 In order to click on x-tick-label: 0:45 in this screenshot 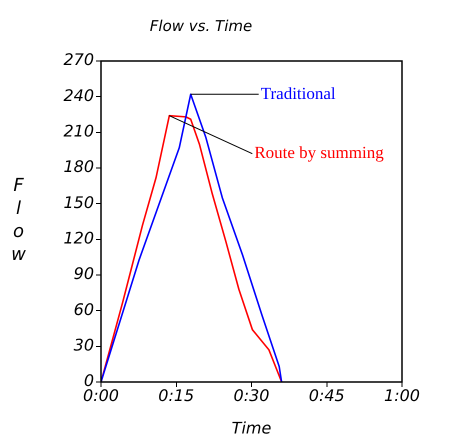, I will do `click(326, 395)`.